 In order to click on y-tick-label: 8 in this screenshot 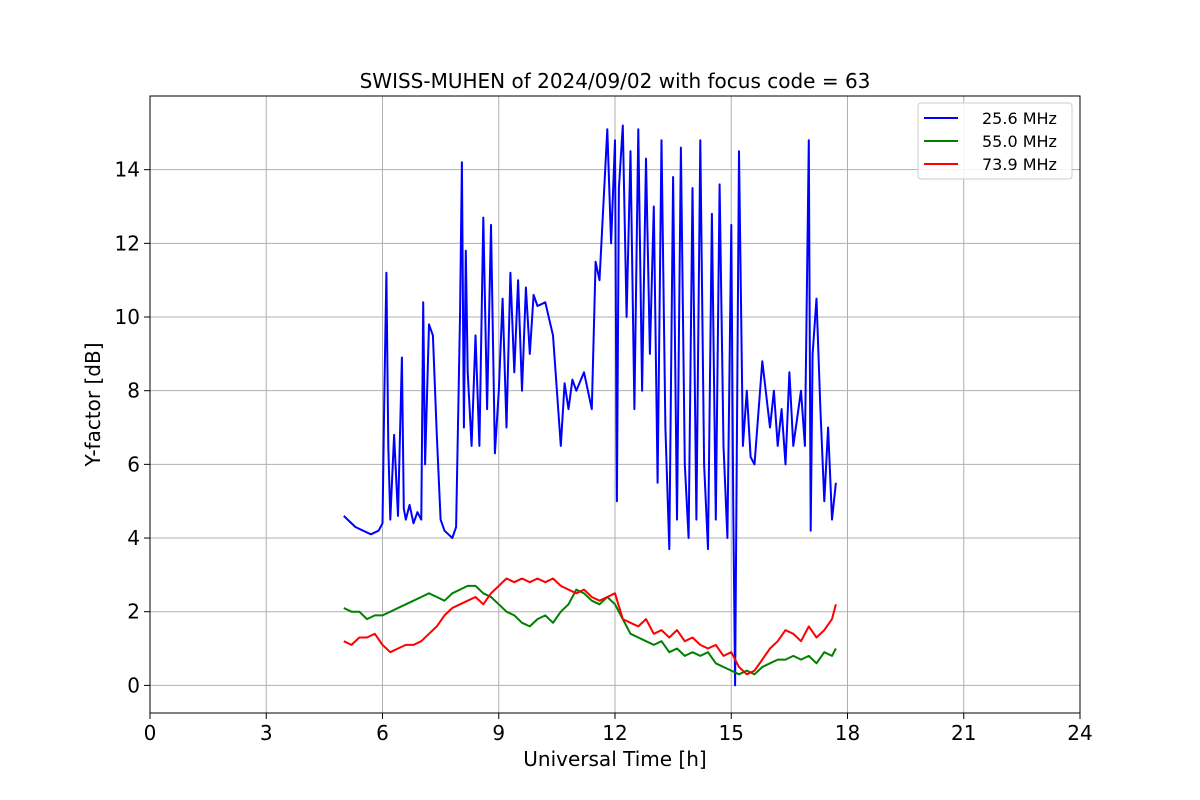, I will do `click(133, 391)`.